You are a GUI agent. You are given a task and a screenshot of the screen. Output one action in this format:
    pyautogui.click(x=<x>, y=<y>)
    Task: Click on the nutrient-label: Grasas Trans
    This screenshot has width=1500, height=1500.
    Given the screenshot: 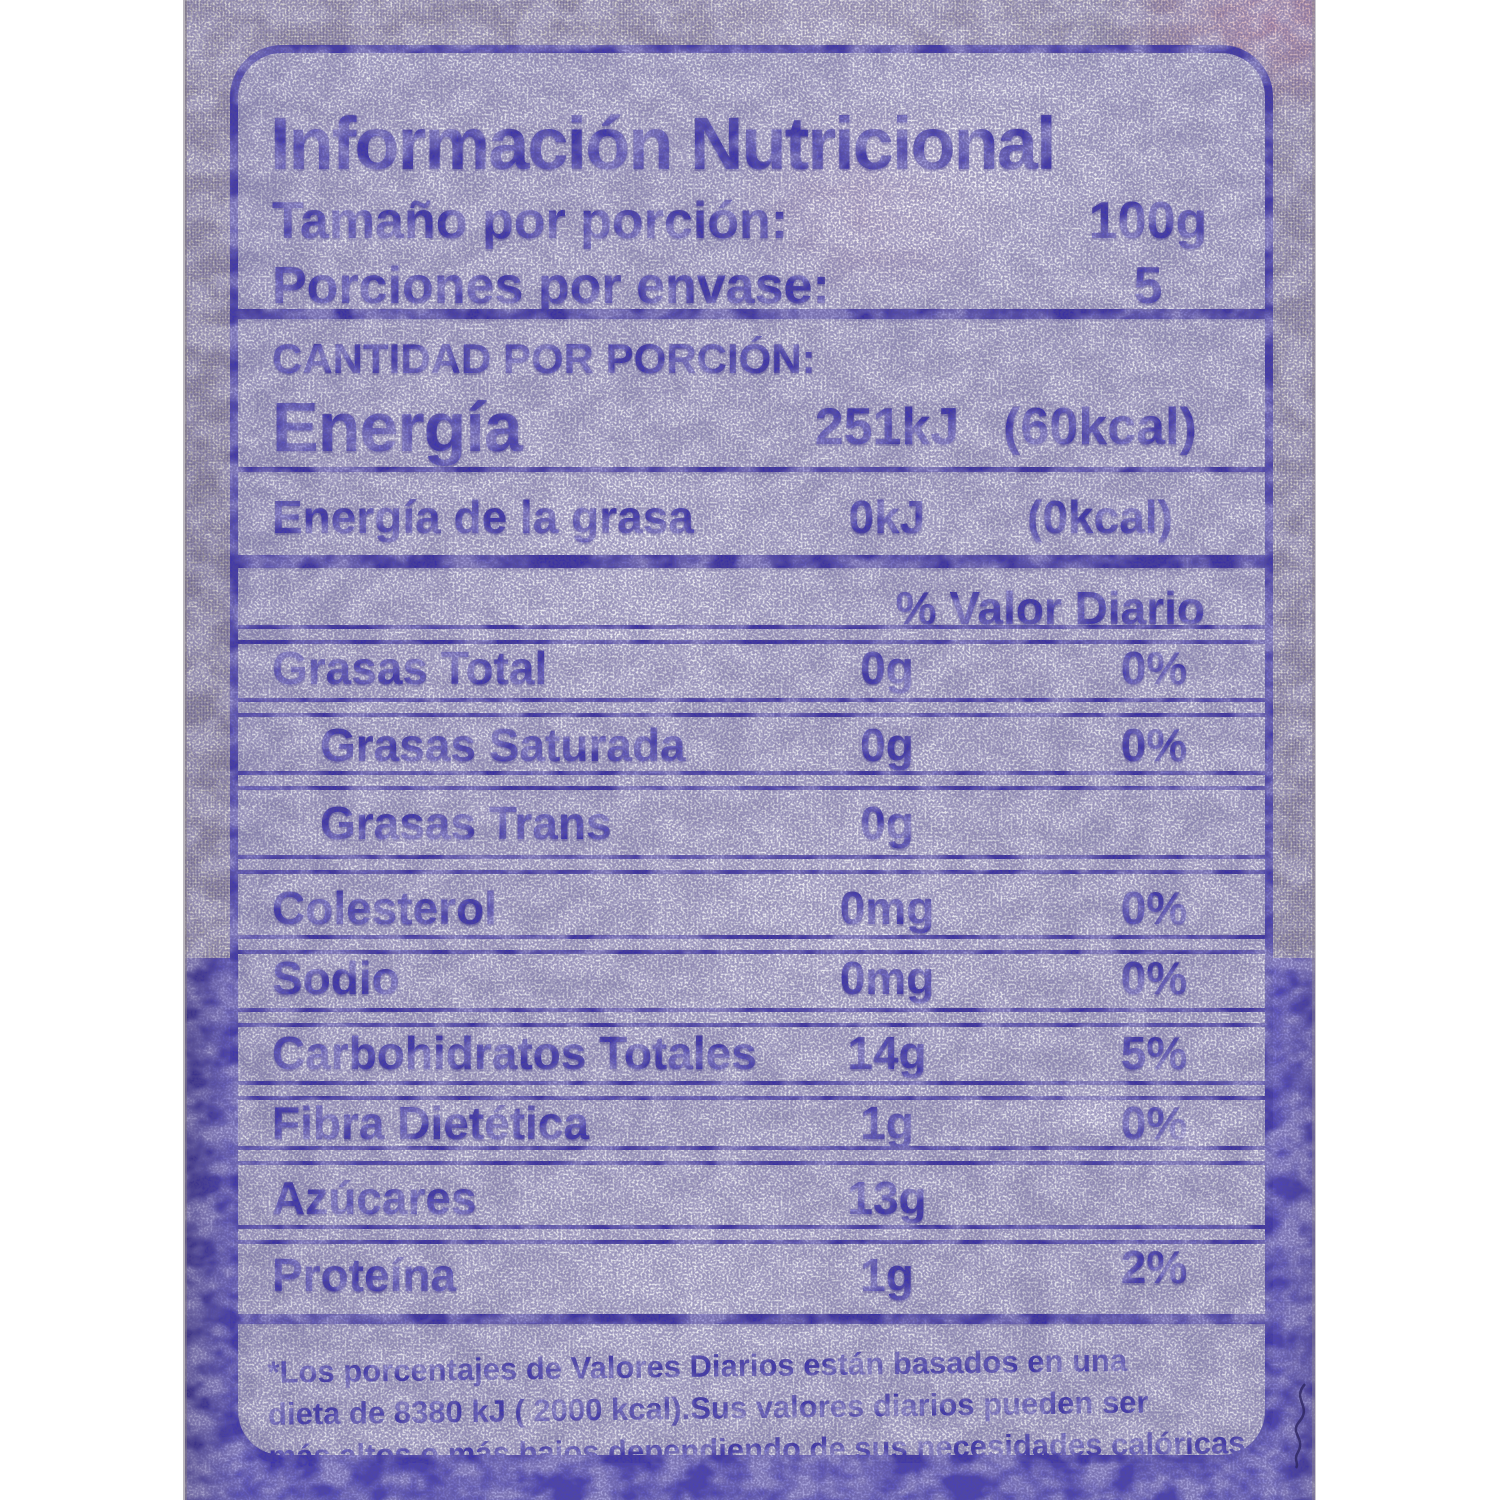 What is the action you would take?
    pyautogui.click(x=466, y=823)
    